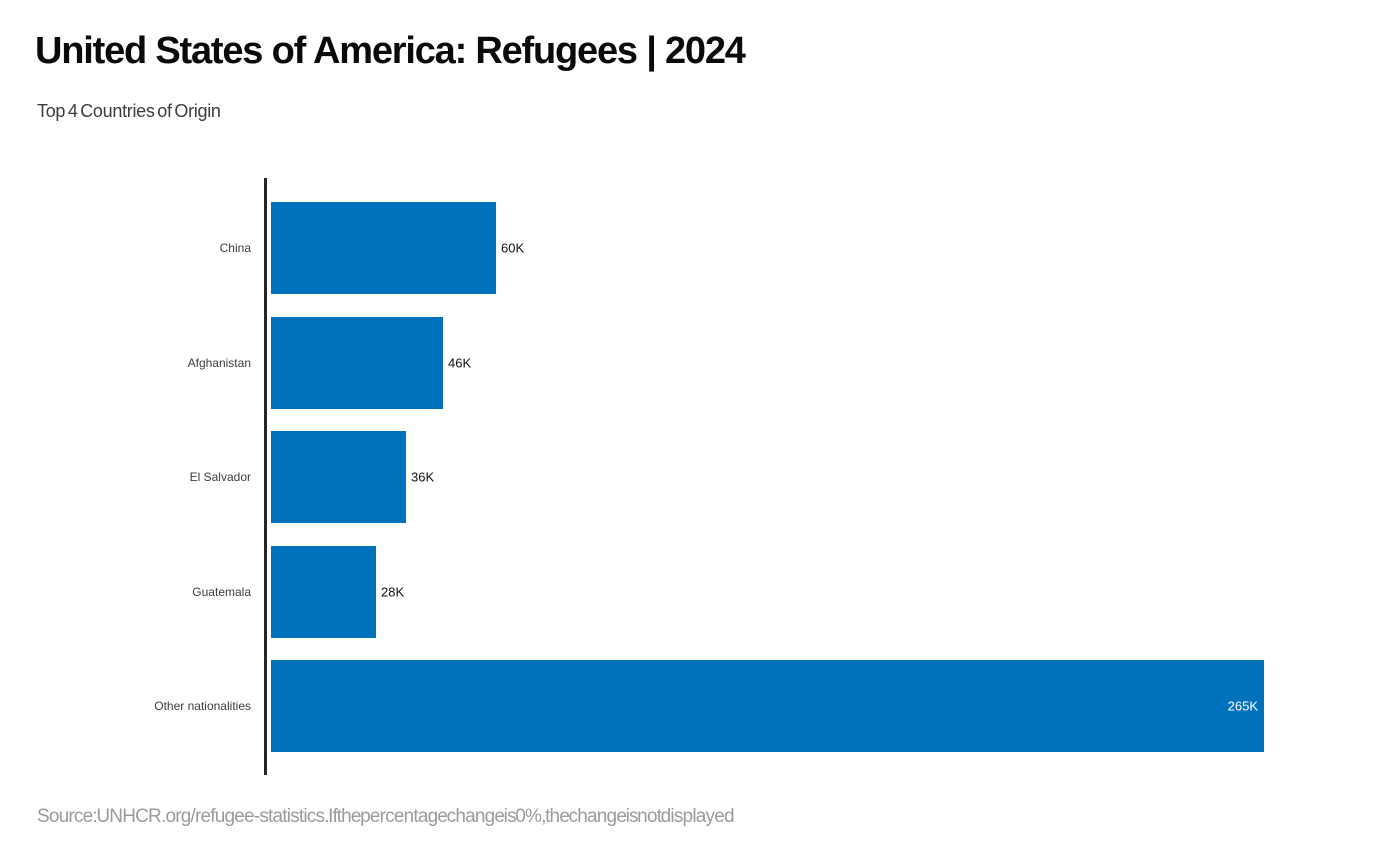  What do you see at coordinates (833, 248) in the screenshot?
I see `bar-zone: 60K` at bounding box center [833, 248].